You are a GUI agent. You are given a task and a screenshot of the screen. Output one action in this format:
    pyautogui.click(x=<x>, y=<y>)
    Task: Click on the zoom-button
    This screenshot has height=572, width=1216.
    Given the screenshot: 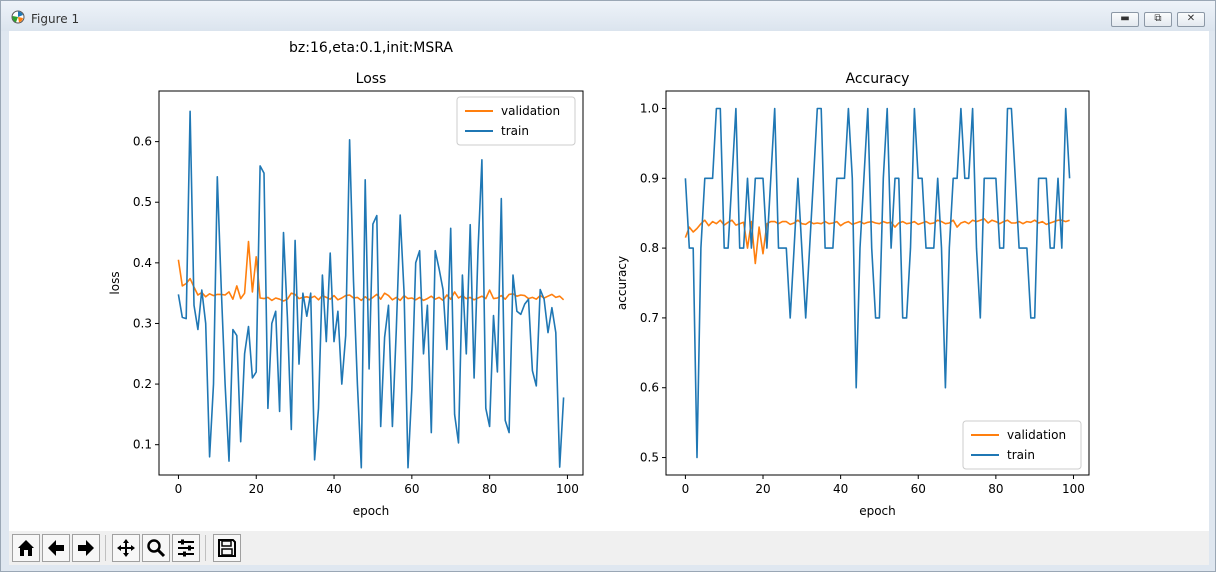 What is the action you would take?
    pyautogui.click(x=156, y=548)
    